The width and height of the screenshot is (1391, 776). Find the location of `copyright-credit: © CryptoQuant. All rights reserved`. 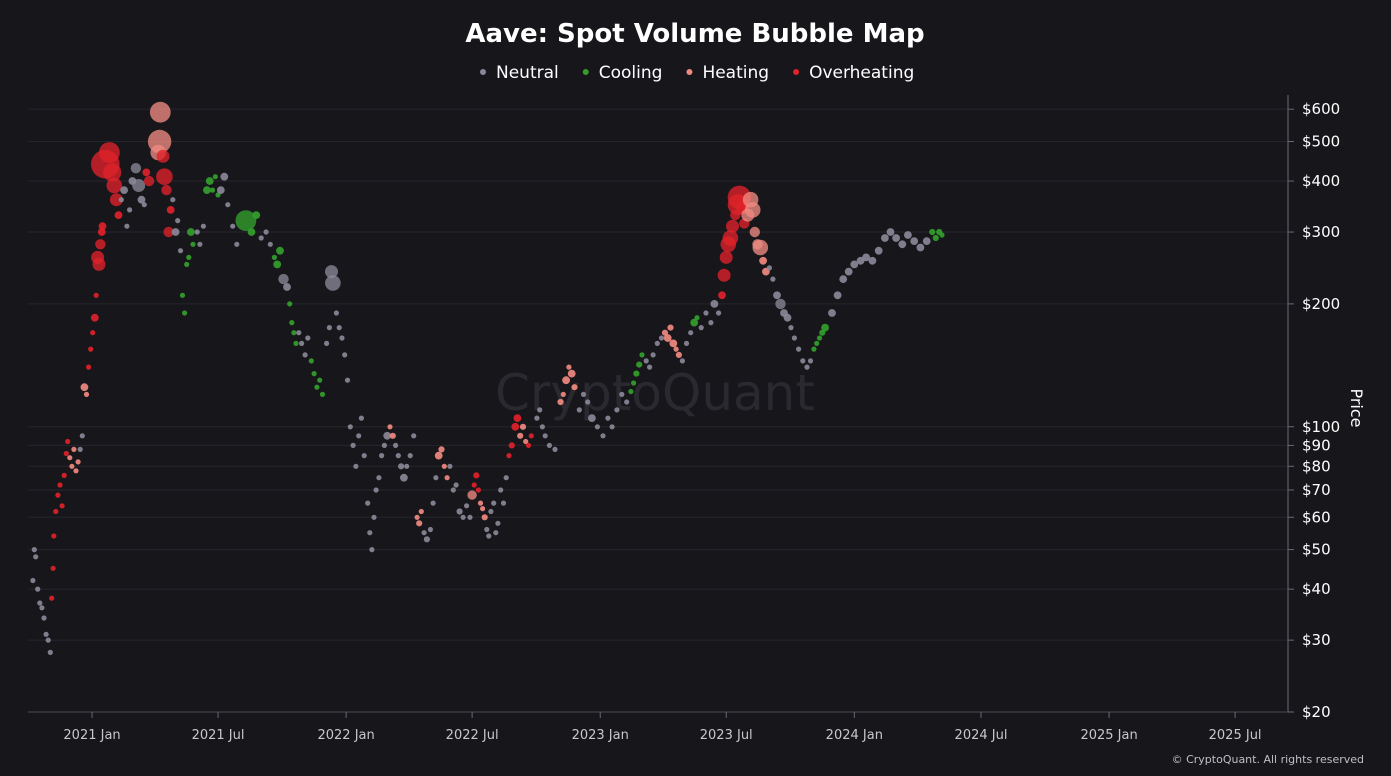

copyright-credit: © CryptoQuant. All rights reserved is located at coordinates (1268, 759).